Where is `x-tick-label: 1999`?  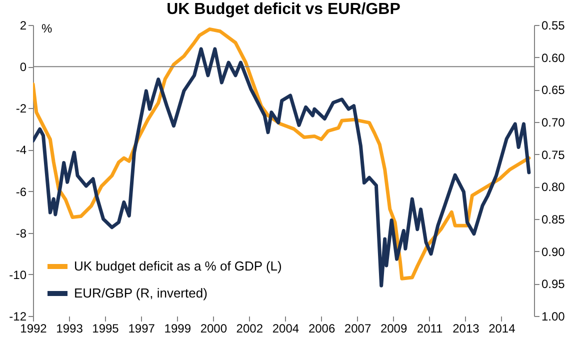 x-tick-label: 1999 is located at coordinates (178, 329).